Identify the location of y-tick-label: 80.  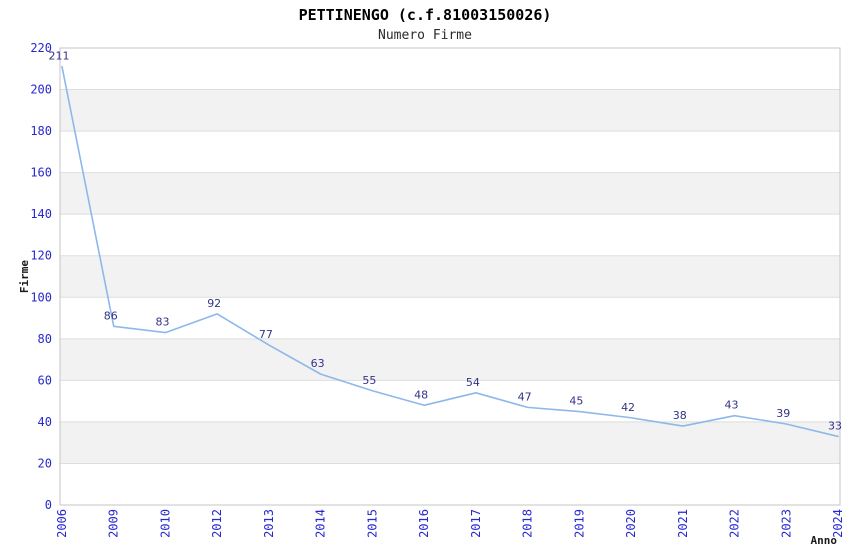
(45, 339).